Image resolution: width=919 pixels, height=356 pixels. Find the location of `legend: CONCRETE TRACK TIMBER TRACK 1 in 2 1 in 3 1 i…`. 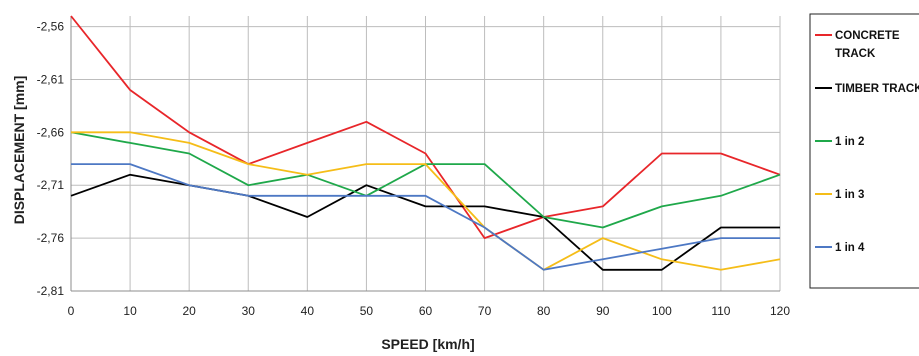

legend: CONCRETE TRACK TIMBER TRACK 1 in 2 1 in 3 1 i… is located at coordinates (867, 142).